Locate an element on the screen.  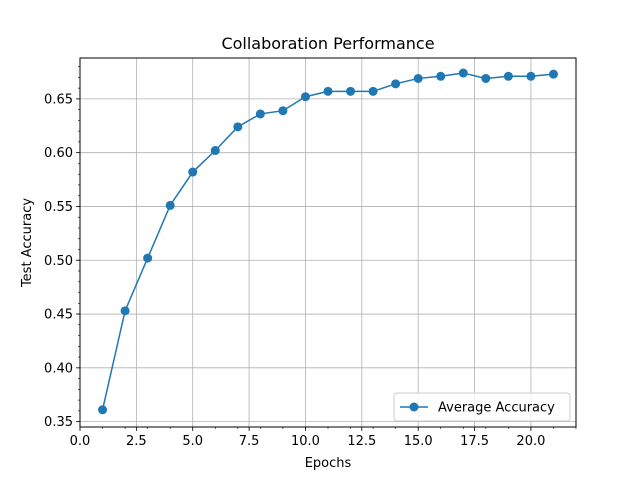
x-tick-label: 12.5 is located at coordinates (361, 441).